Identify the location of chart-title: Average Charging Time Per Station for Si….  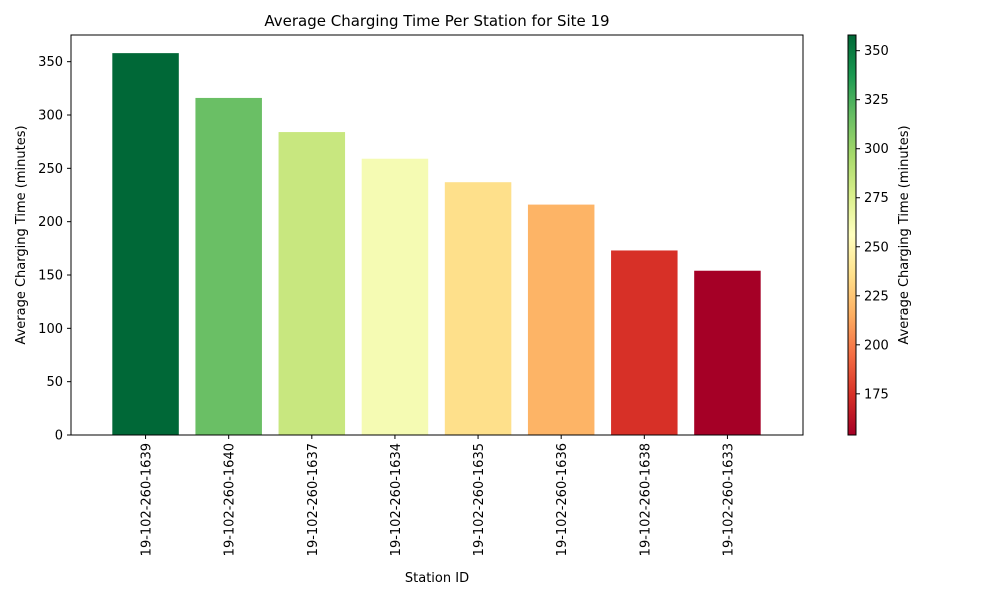
(436, 21).